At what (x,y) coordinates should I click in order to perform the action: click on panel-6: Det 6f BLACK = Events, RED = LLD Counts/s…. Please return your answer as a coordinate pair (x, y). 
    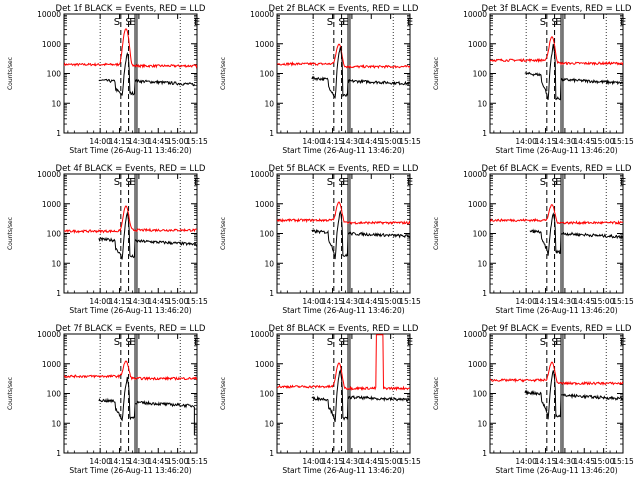
    Looking at the image, I should click on (533, 239).